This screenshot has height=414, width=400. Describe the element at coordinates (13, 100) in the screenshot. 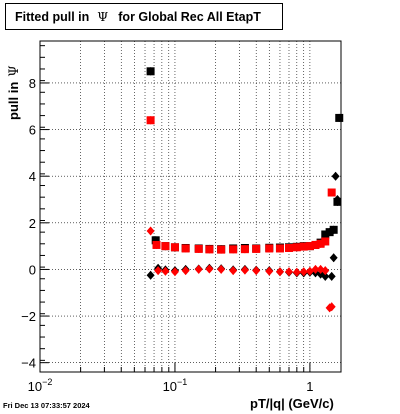

I see `y-axis-label-text: pull in` at that location.